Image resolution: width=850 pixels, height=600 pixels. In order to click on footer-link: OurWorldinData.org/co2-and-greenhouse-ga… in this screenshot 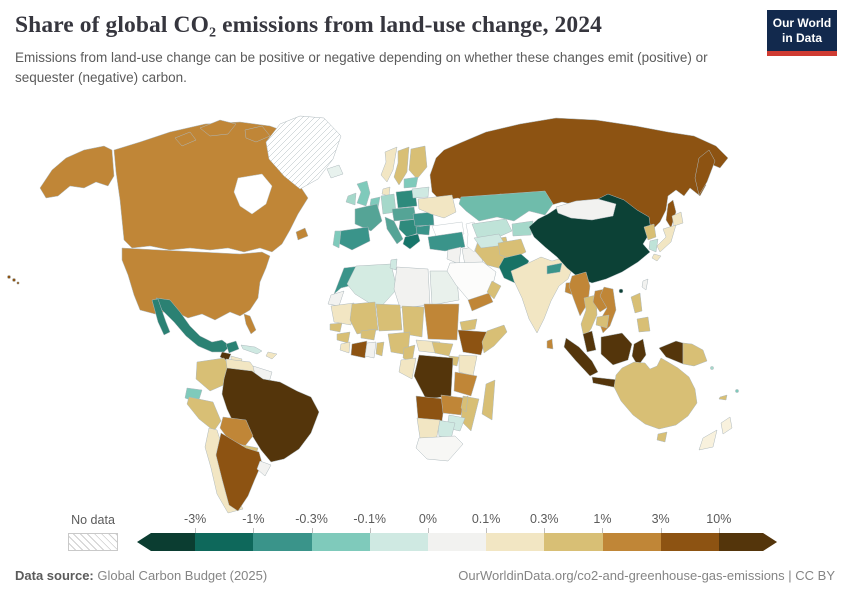, I will do `click(646, 575)`.